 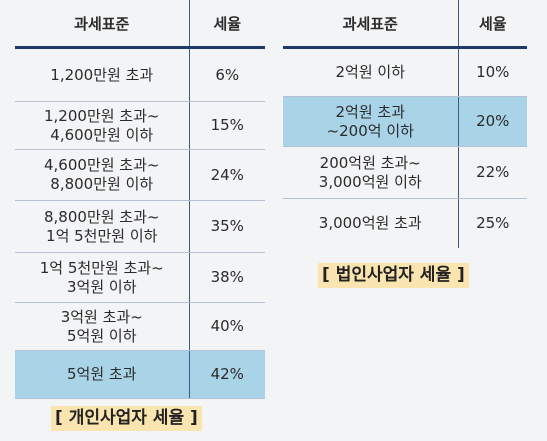 What do you see at coordinates (492, 172) in the screenshot?
I see `rate-cell: 22%` at bounding box center [492, 172].